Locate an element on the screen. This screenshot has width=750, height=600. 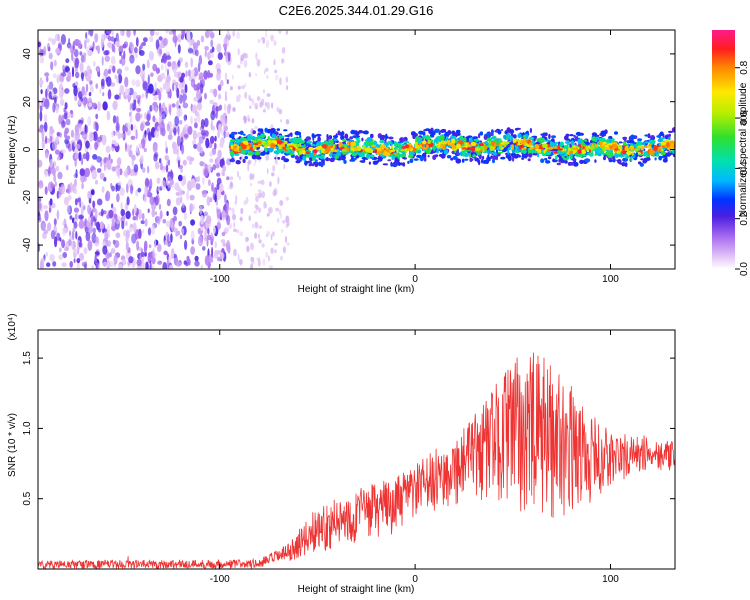
tick-label: 1.0 is located at coordinates (27, 428).